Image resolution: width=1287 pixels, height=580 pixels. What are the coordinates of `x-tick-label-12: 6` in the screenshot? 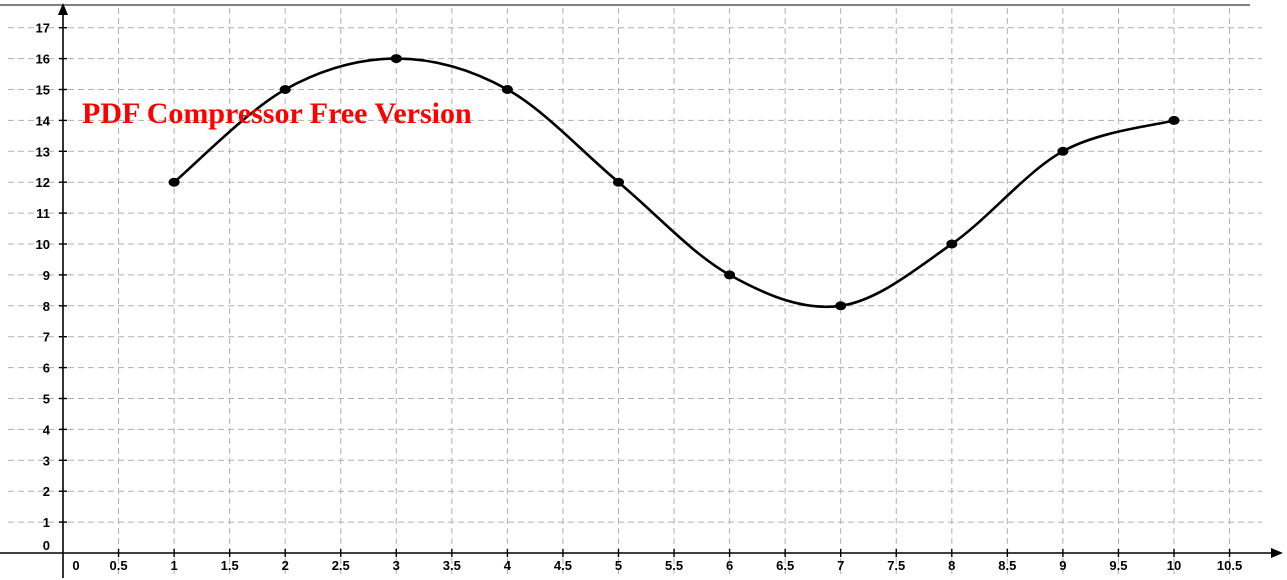 It's located at (729, 565).